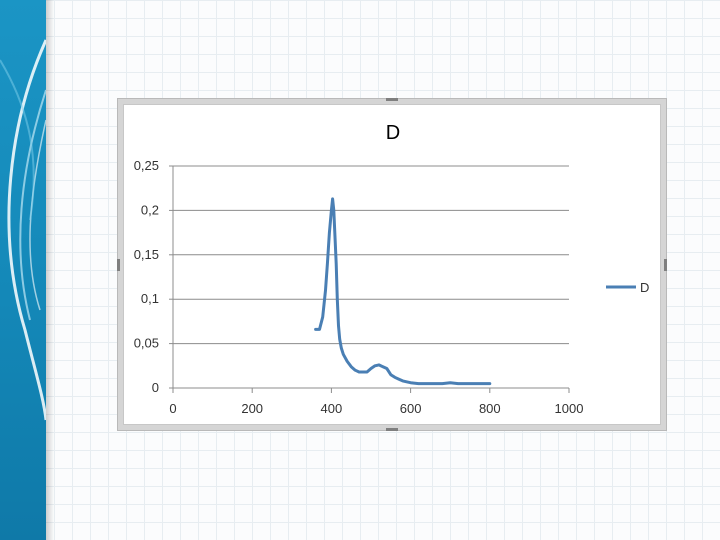 This screenshot has width=720, height=540. What do you see at coordinates (392, 429) in the screenshot?
I see `resize-handle-bottom` at bounding box center [392, 429].